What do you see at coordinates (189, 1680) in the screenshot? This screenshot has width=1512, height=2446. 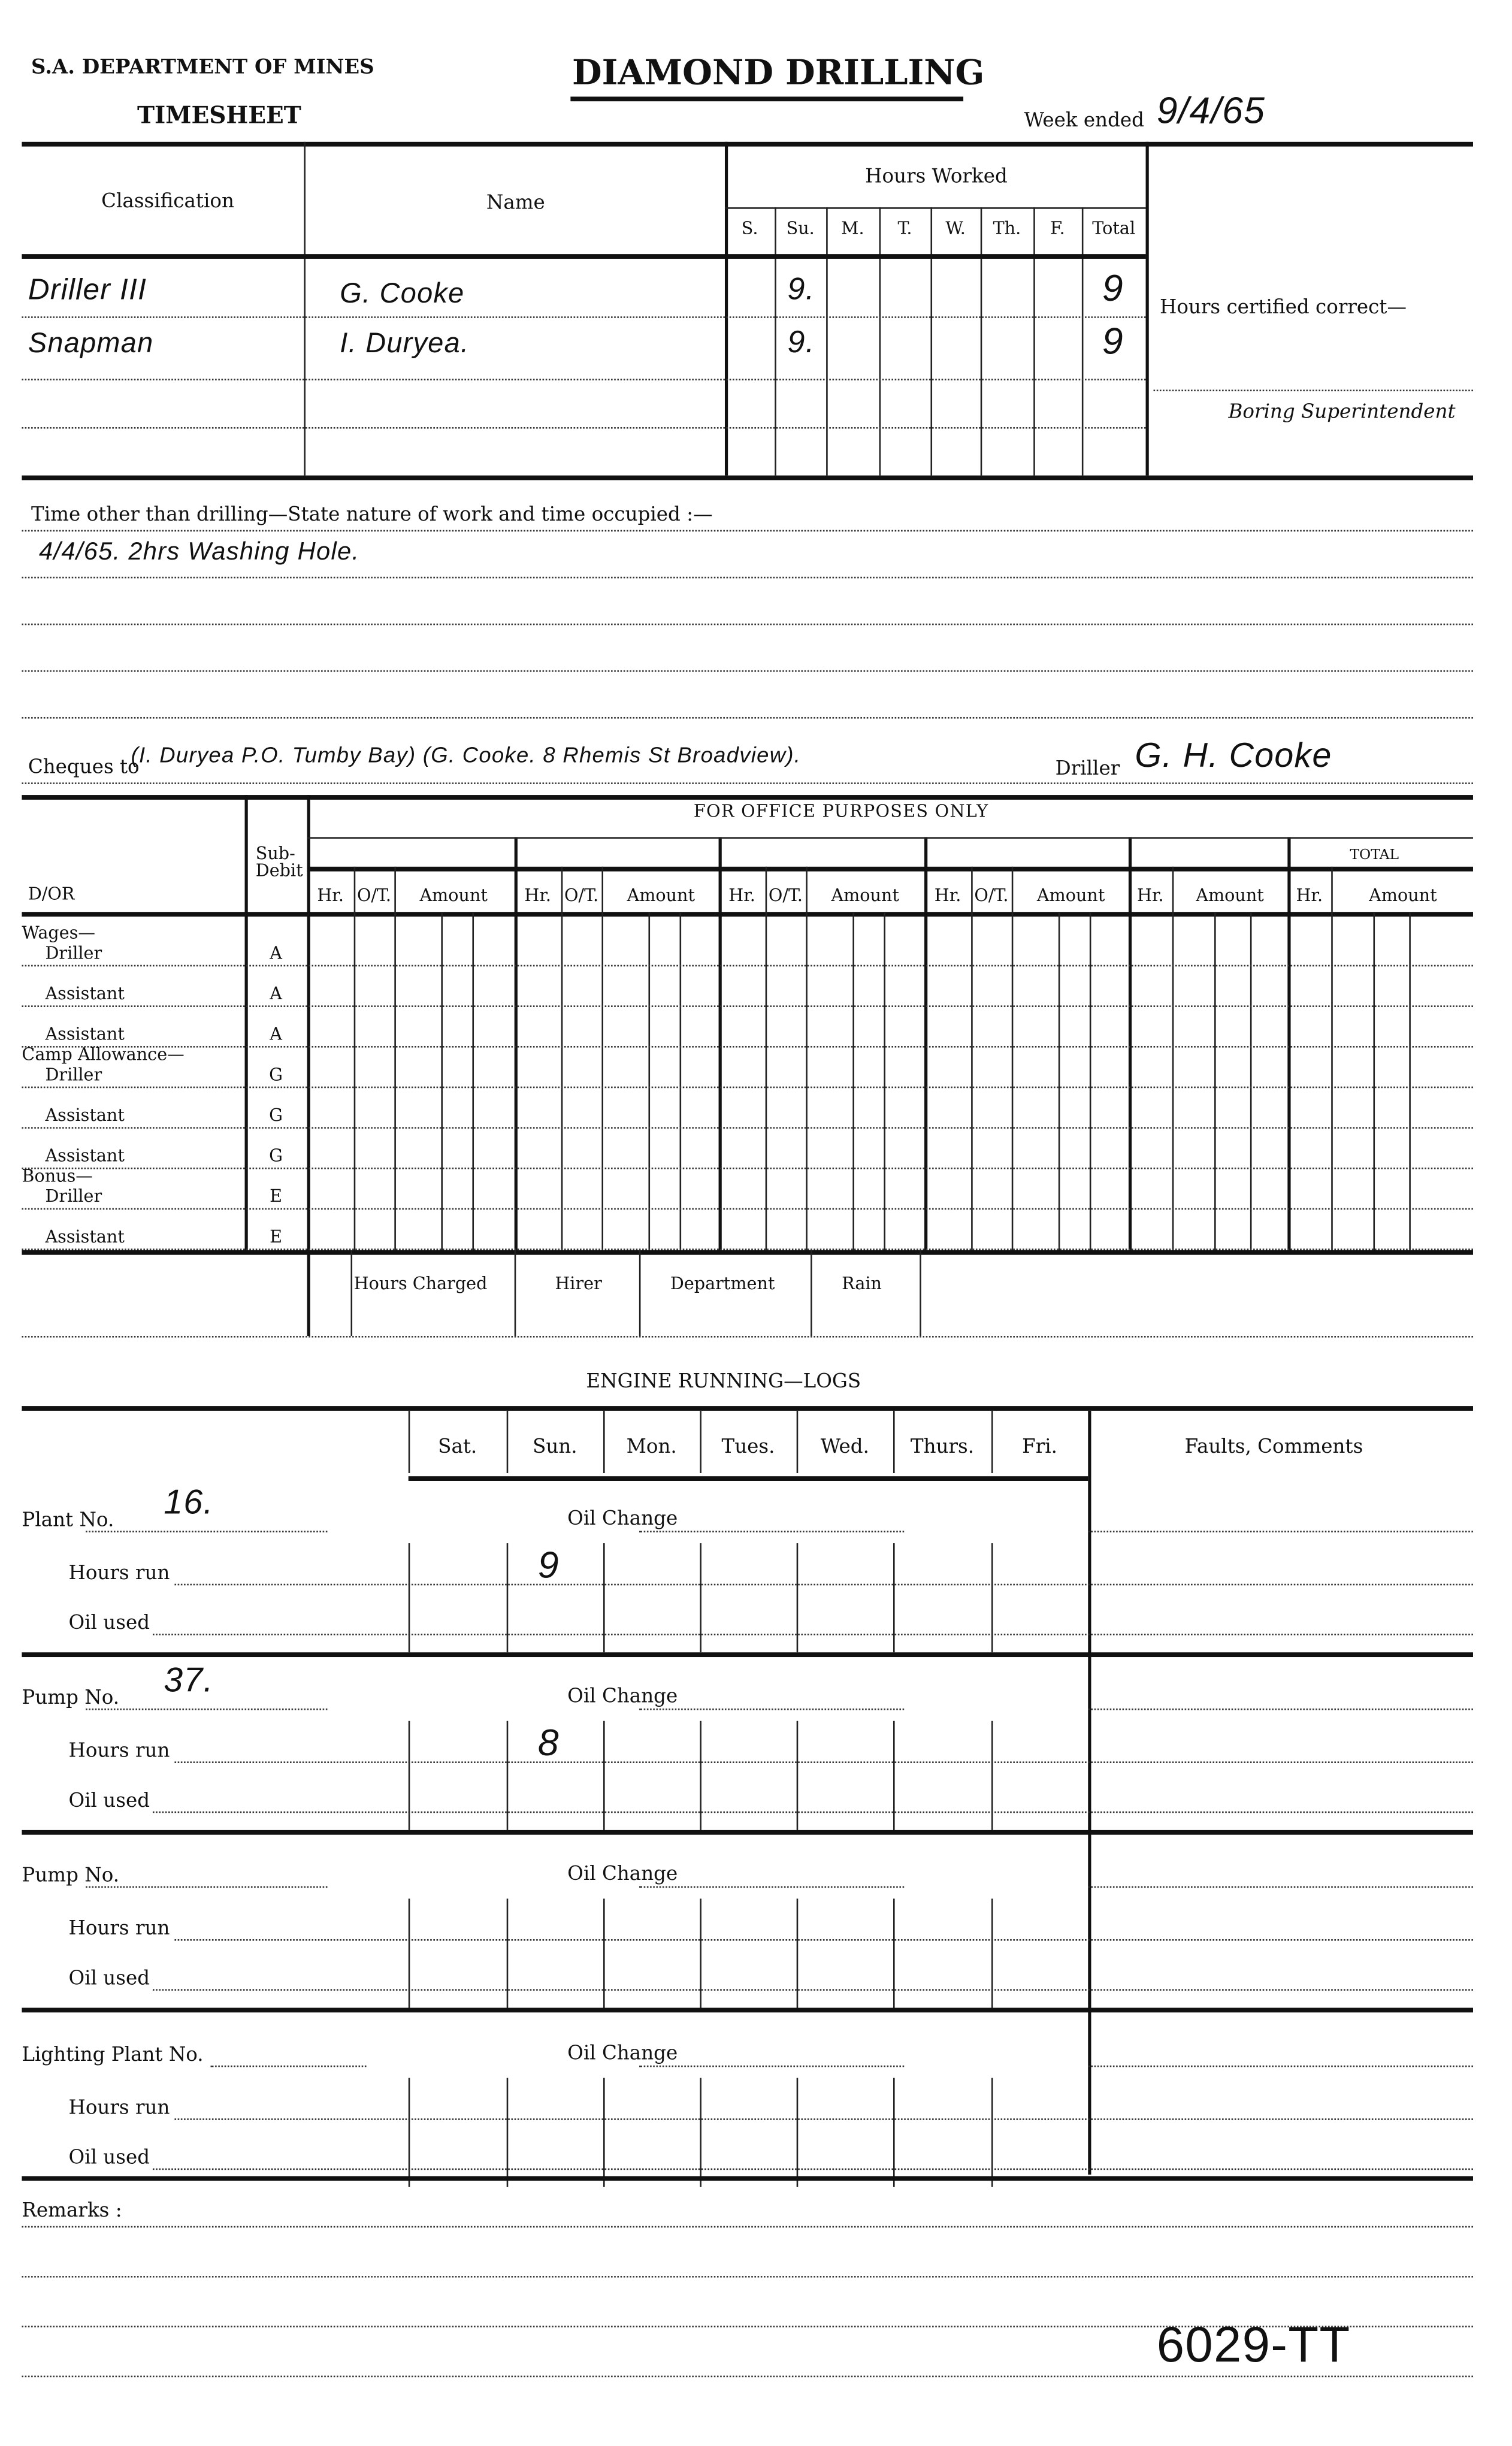 I see `engine-number: 37.` at bounding box center [189, 1680].